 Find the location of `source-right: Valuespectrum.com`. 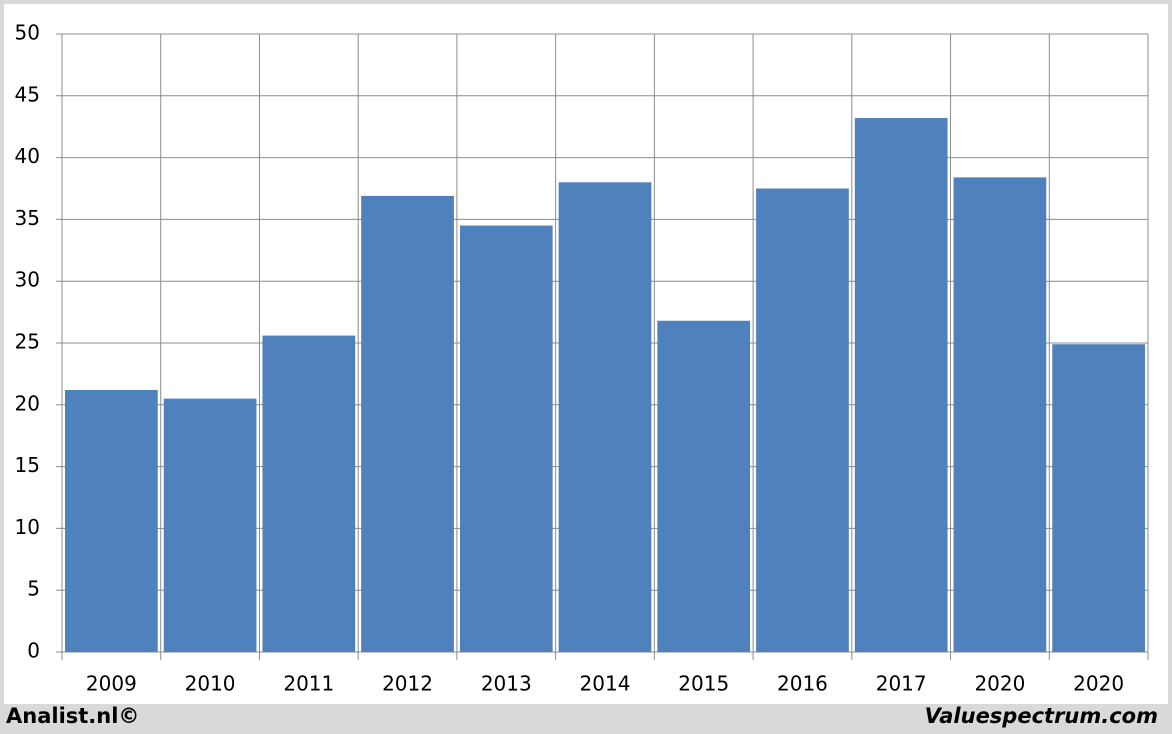

source-right: Valuespectrum.com is located at coordinates (1041, 716).